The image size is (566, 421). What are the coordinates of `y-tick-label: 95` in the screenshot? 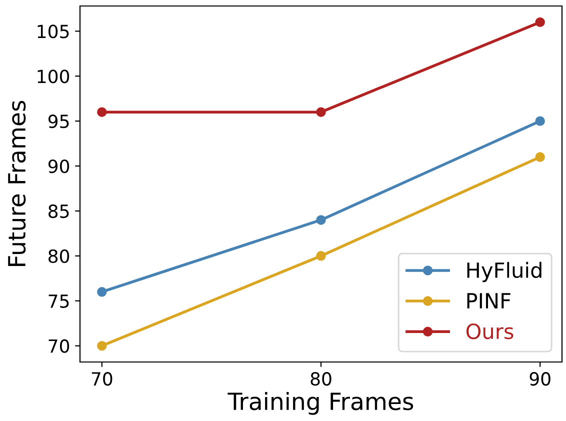 It's located at (58, 121).